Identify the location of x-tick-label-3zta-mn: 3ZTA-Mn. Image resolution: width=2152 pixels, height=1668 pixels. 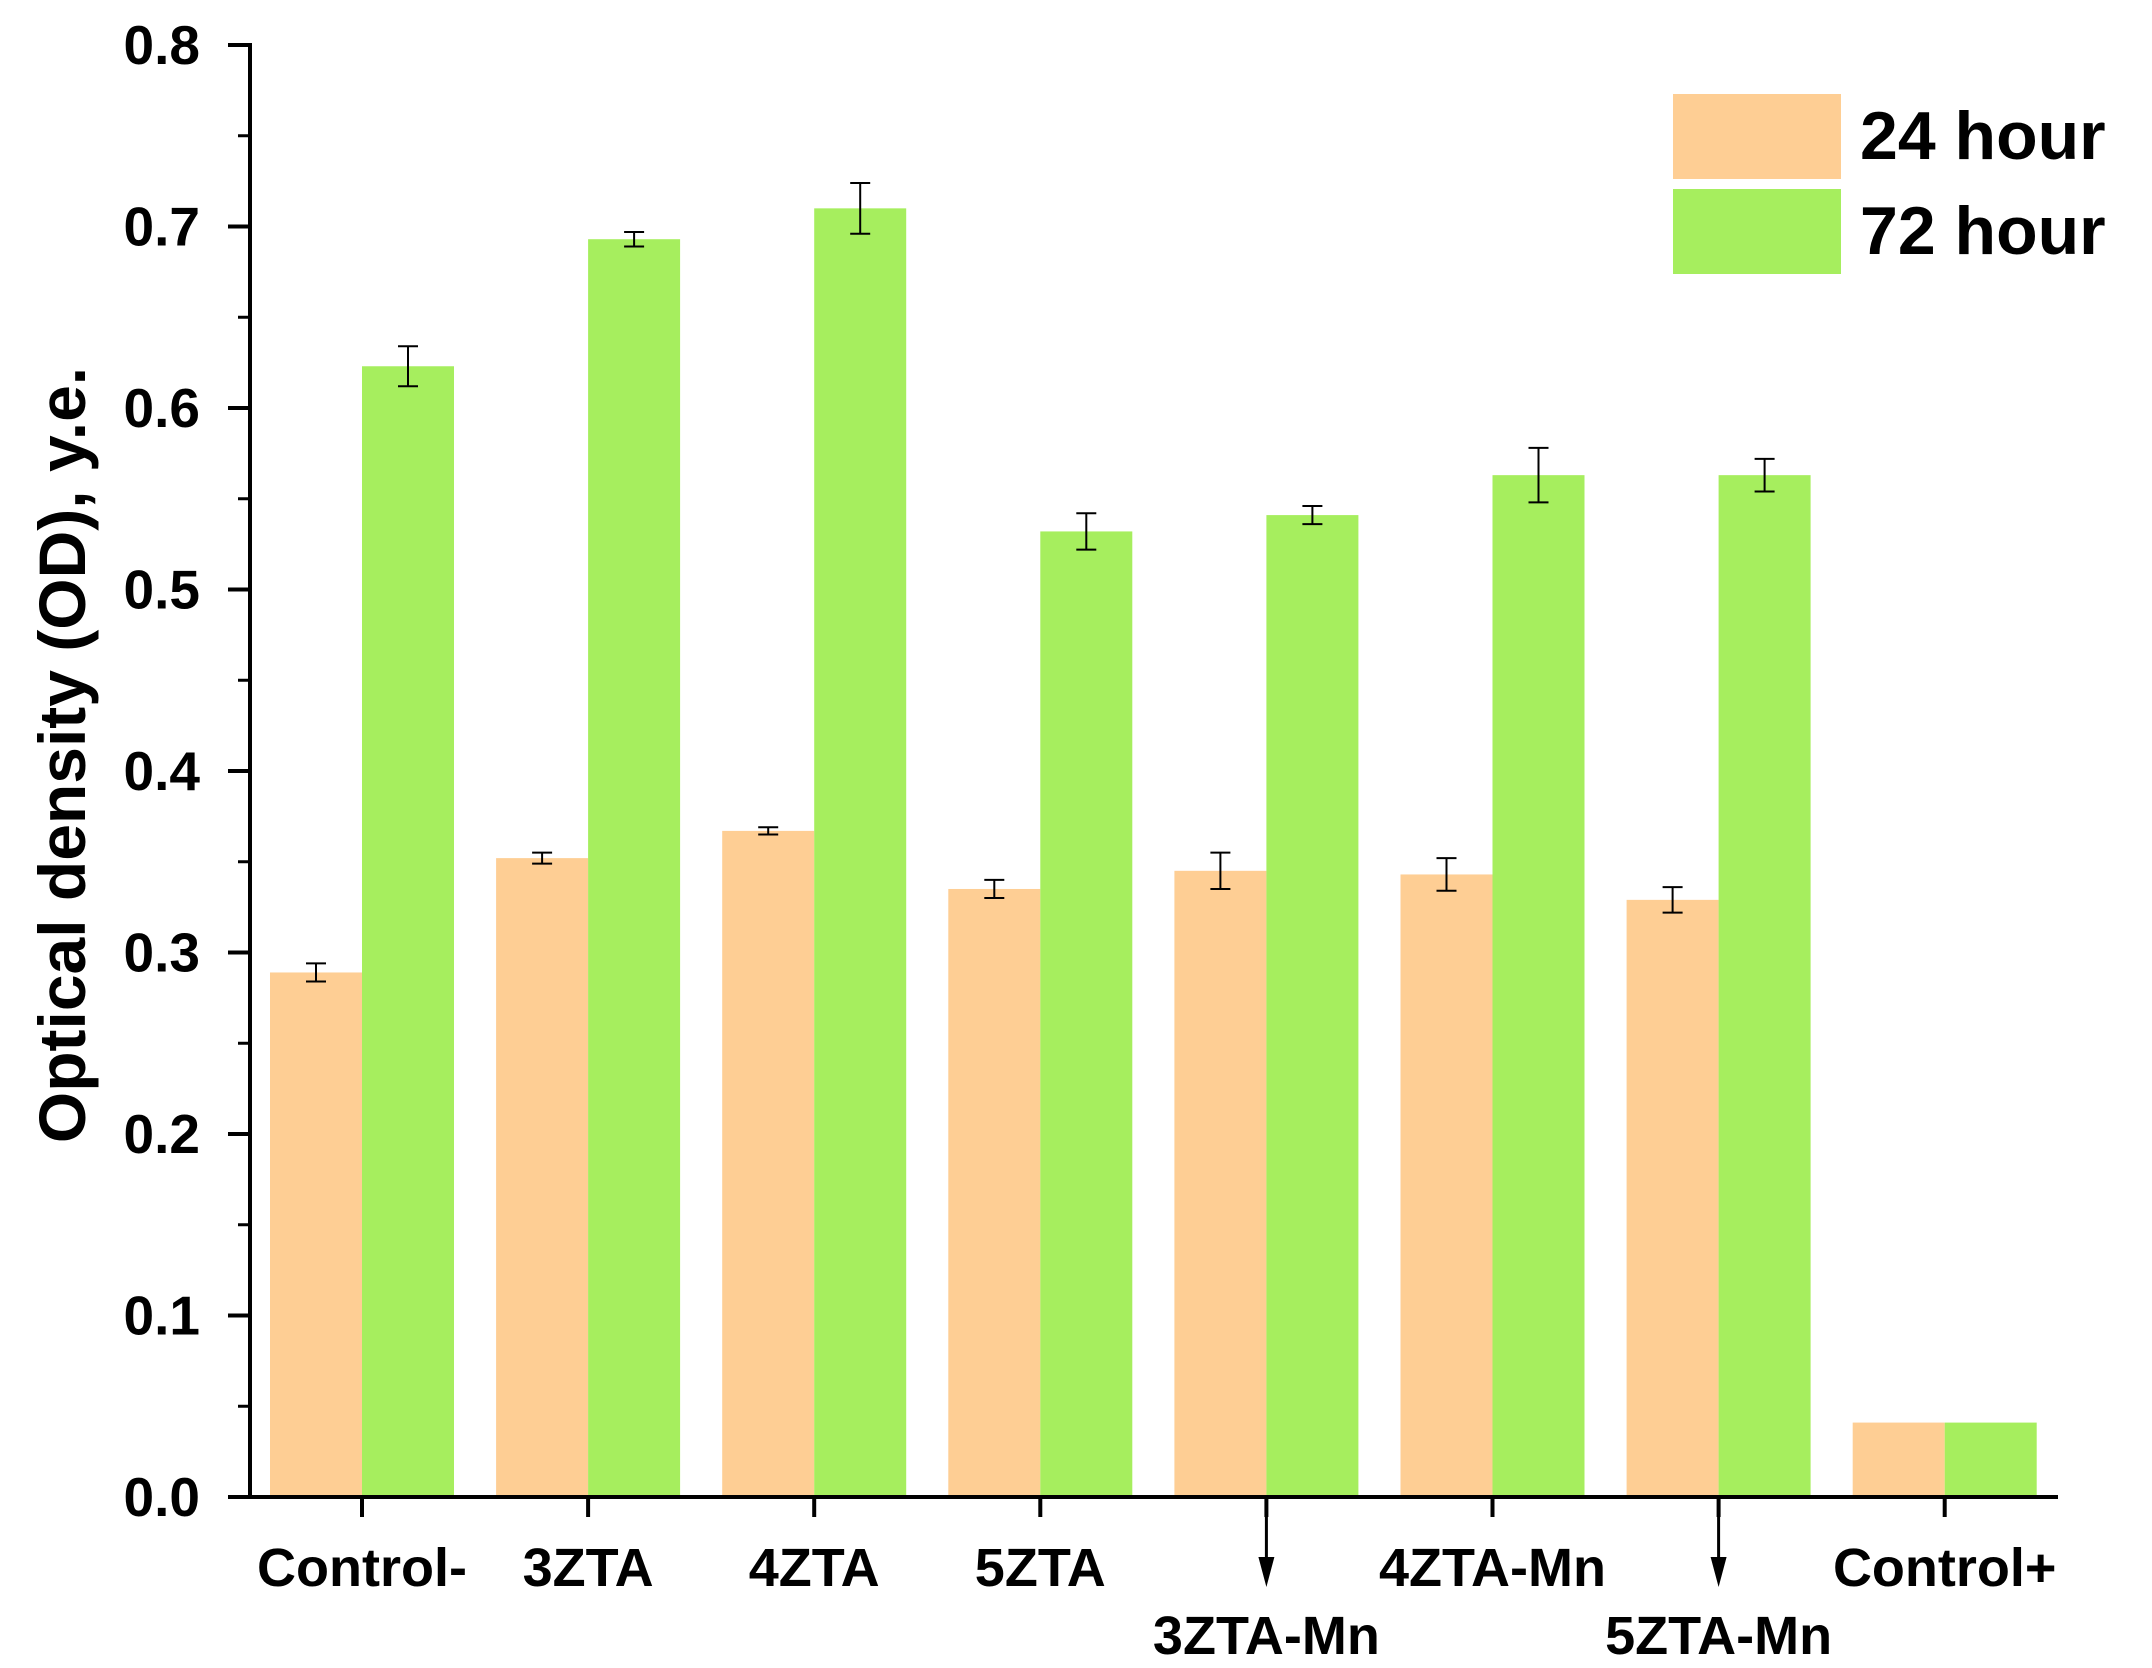
(1266, 1636).